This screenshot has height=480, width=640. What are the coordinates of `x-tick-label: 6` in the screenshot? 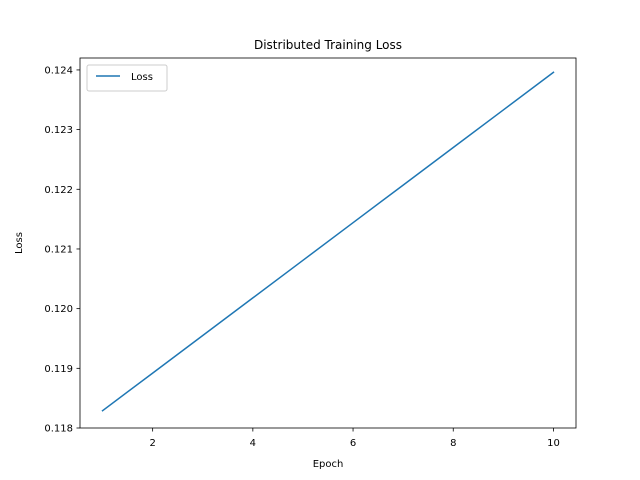 It's located at (353, 443).